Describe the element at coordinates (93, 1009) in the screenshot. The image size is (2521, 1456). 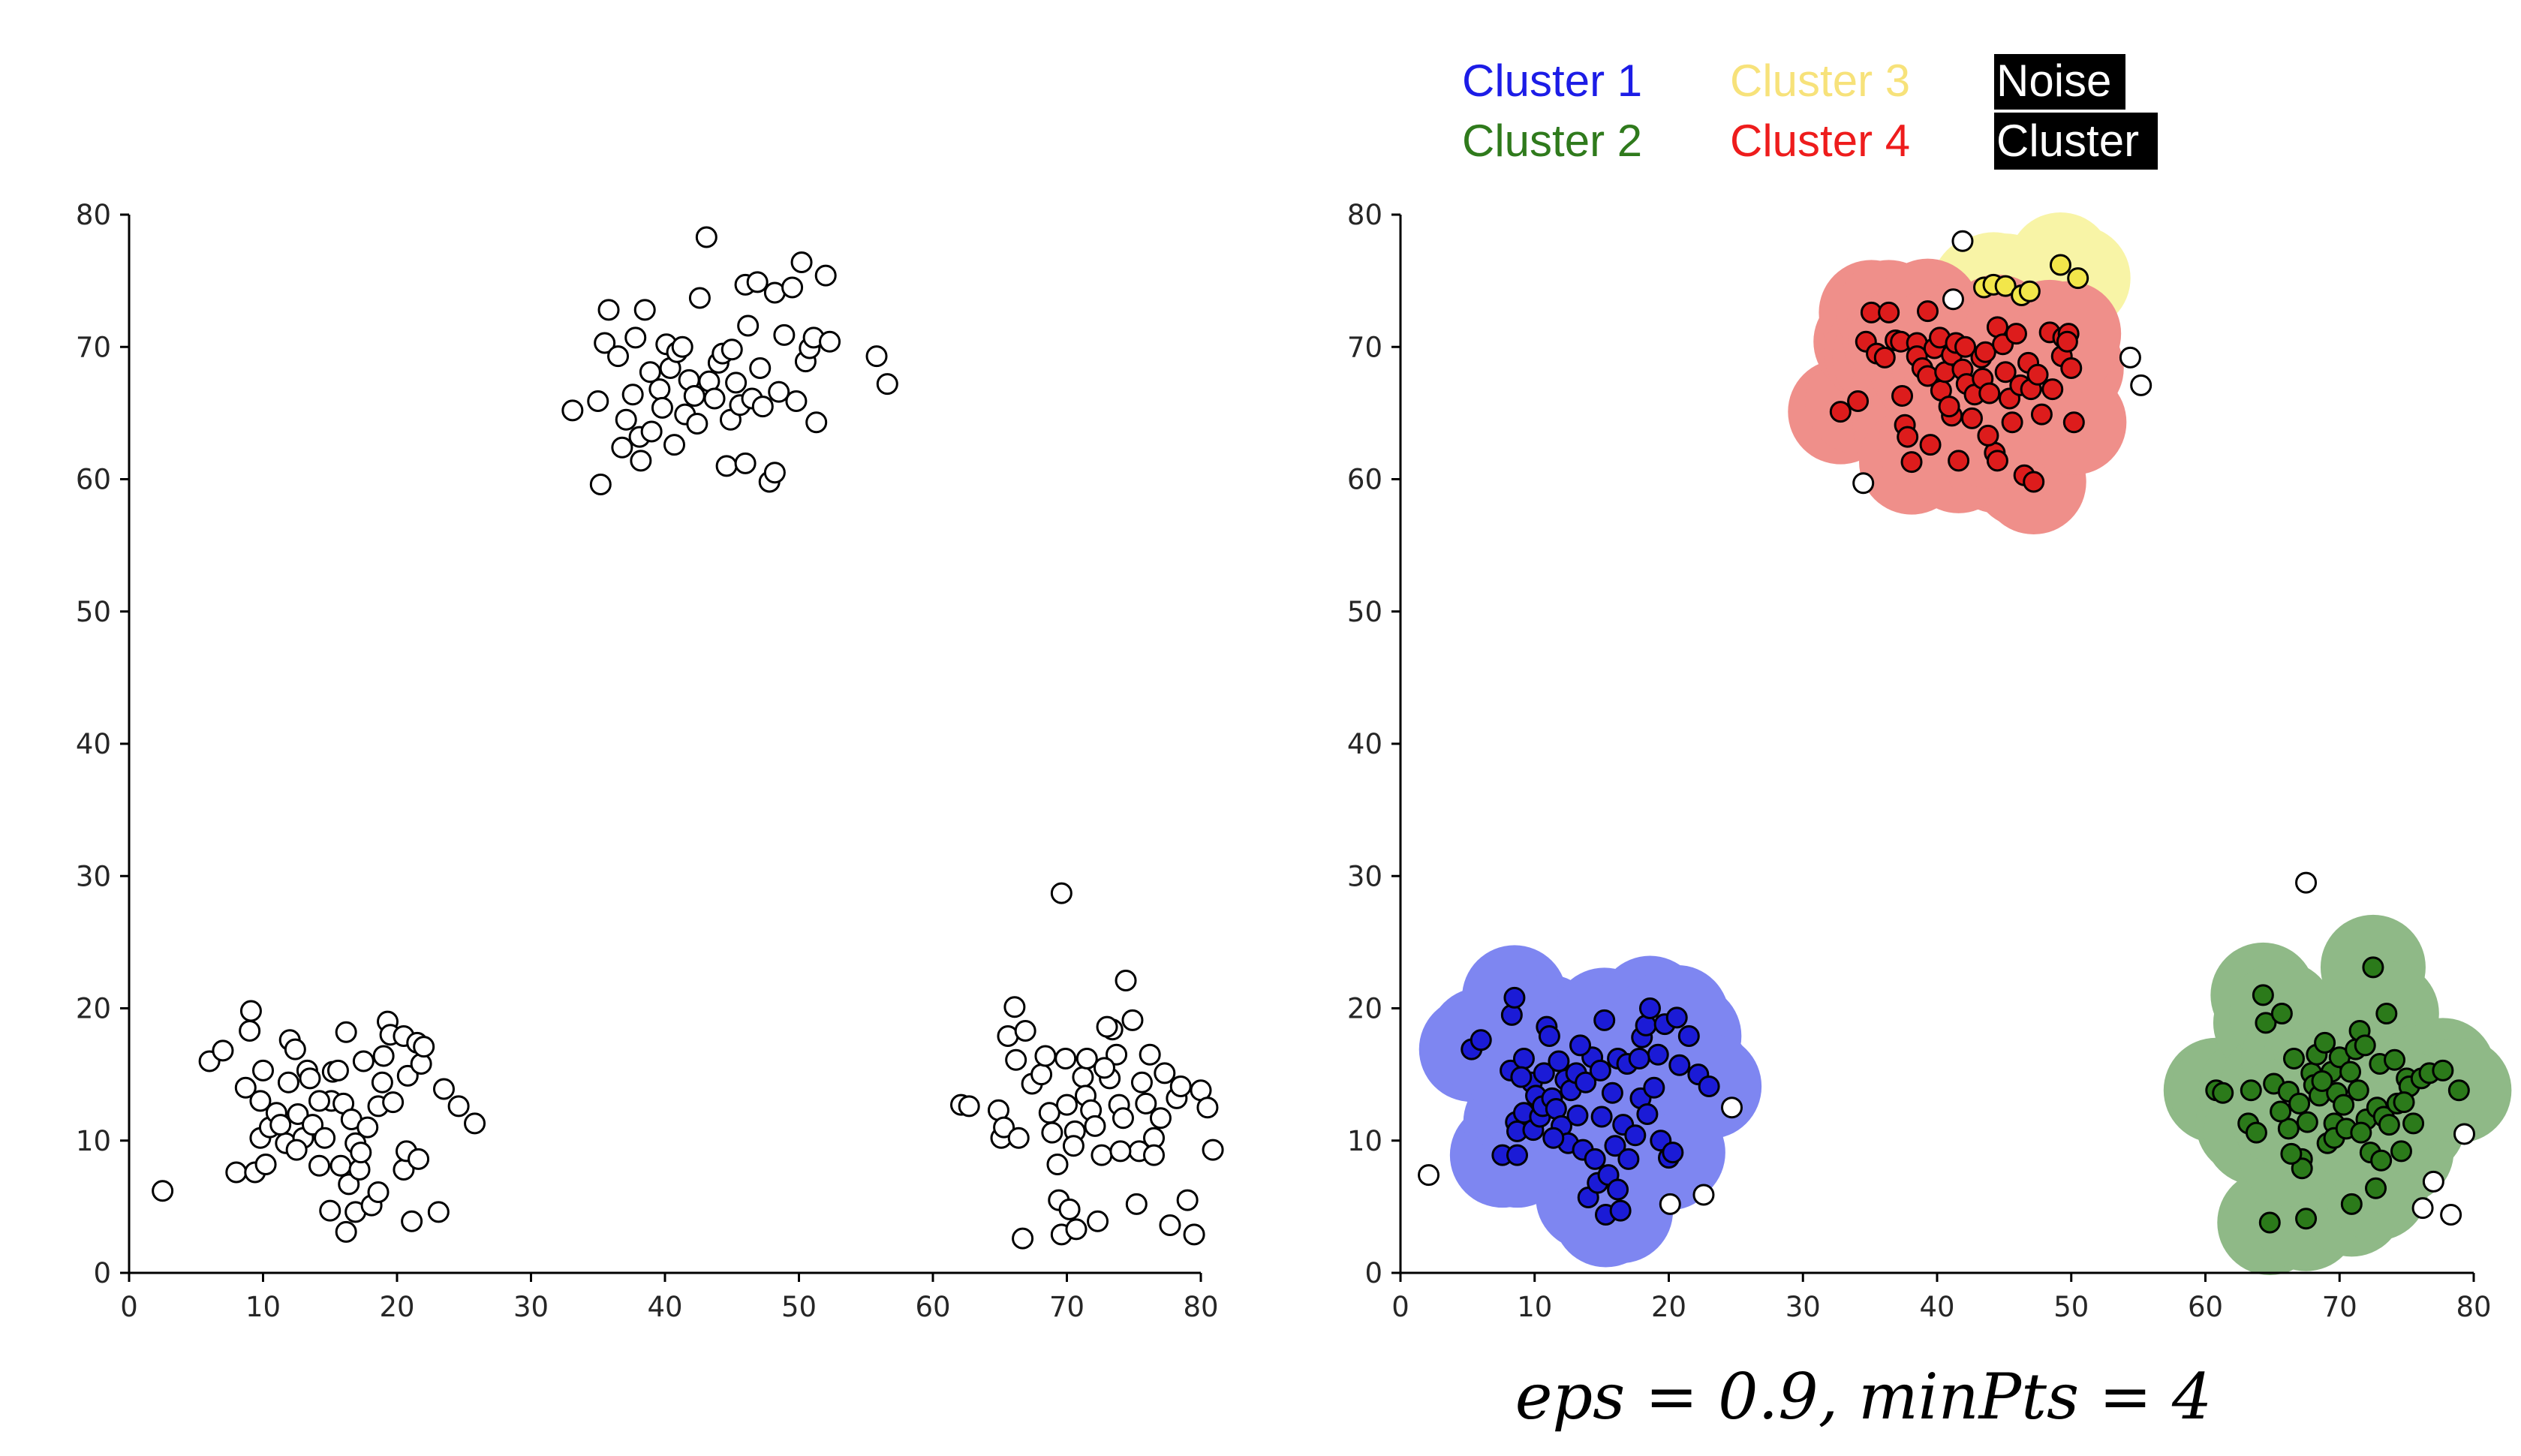
I see `y-tick-label: 20` at that location.